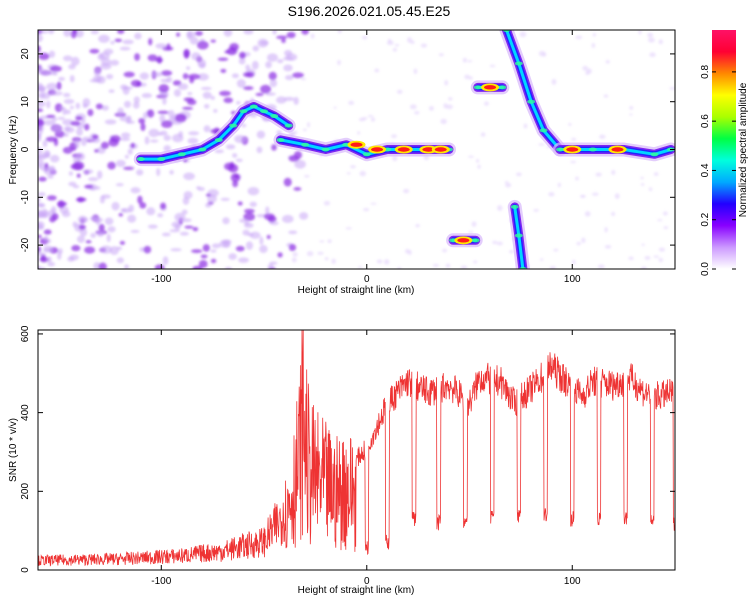  Describe the element at coordinates (13, 450) in the screenshot. I see `snr-ylabel: SNR (10 * v/v)` at that location.